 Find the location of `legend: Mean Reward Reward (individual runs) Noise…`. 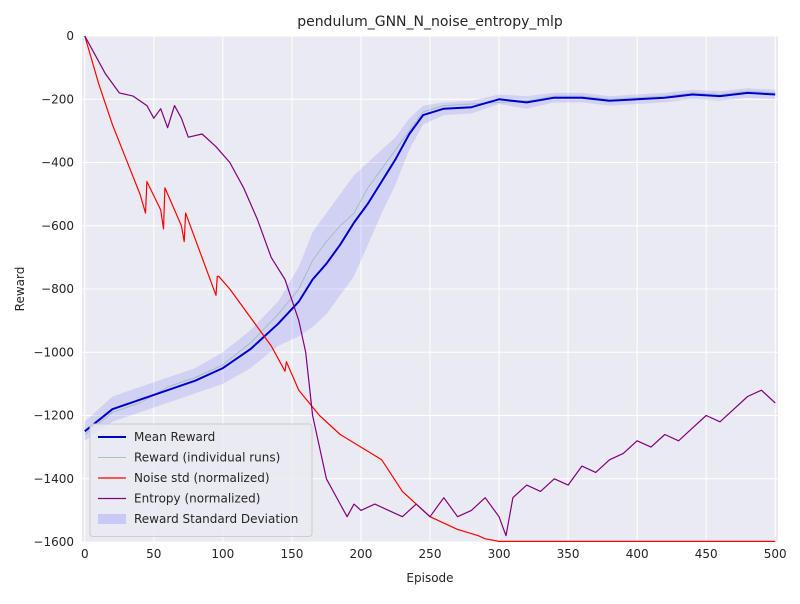

legend: Mean Reward Reward (individual runs) Noise… is located at coordinates (201, 480).